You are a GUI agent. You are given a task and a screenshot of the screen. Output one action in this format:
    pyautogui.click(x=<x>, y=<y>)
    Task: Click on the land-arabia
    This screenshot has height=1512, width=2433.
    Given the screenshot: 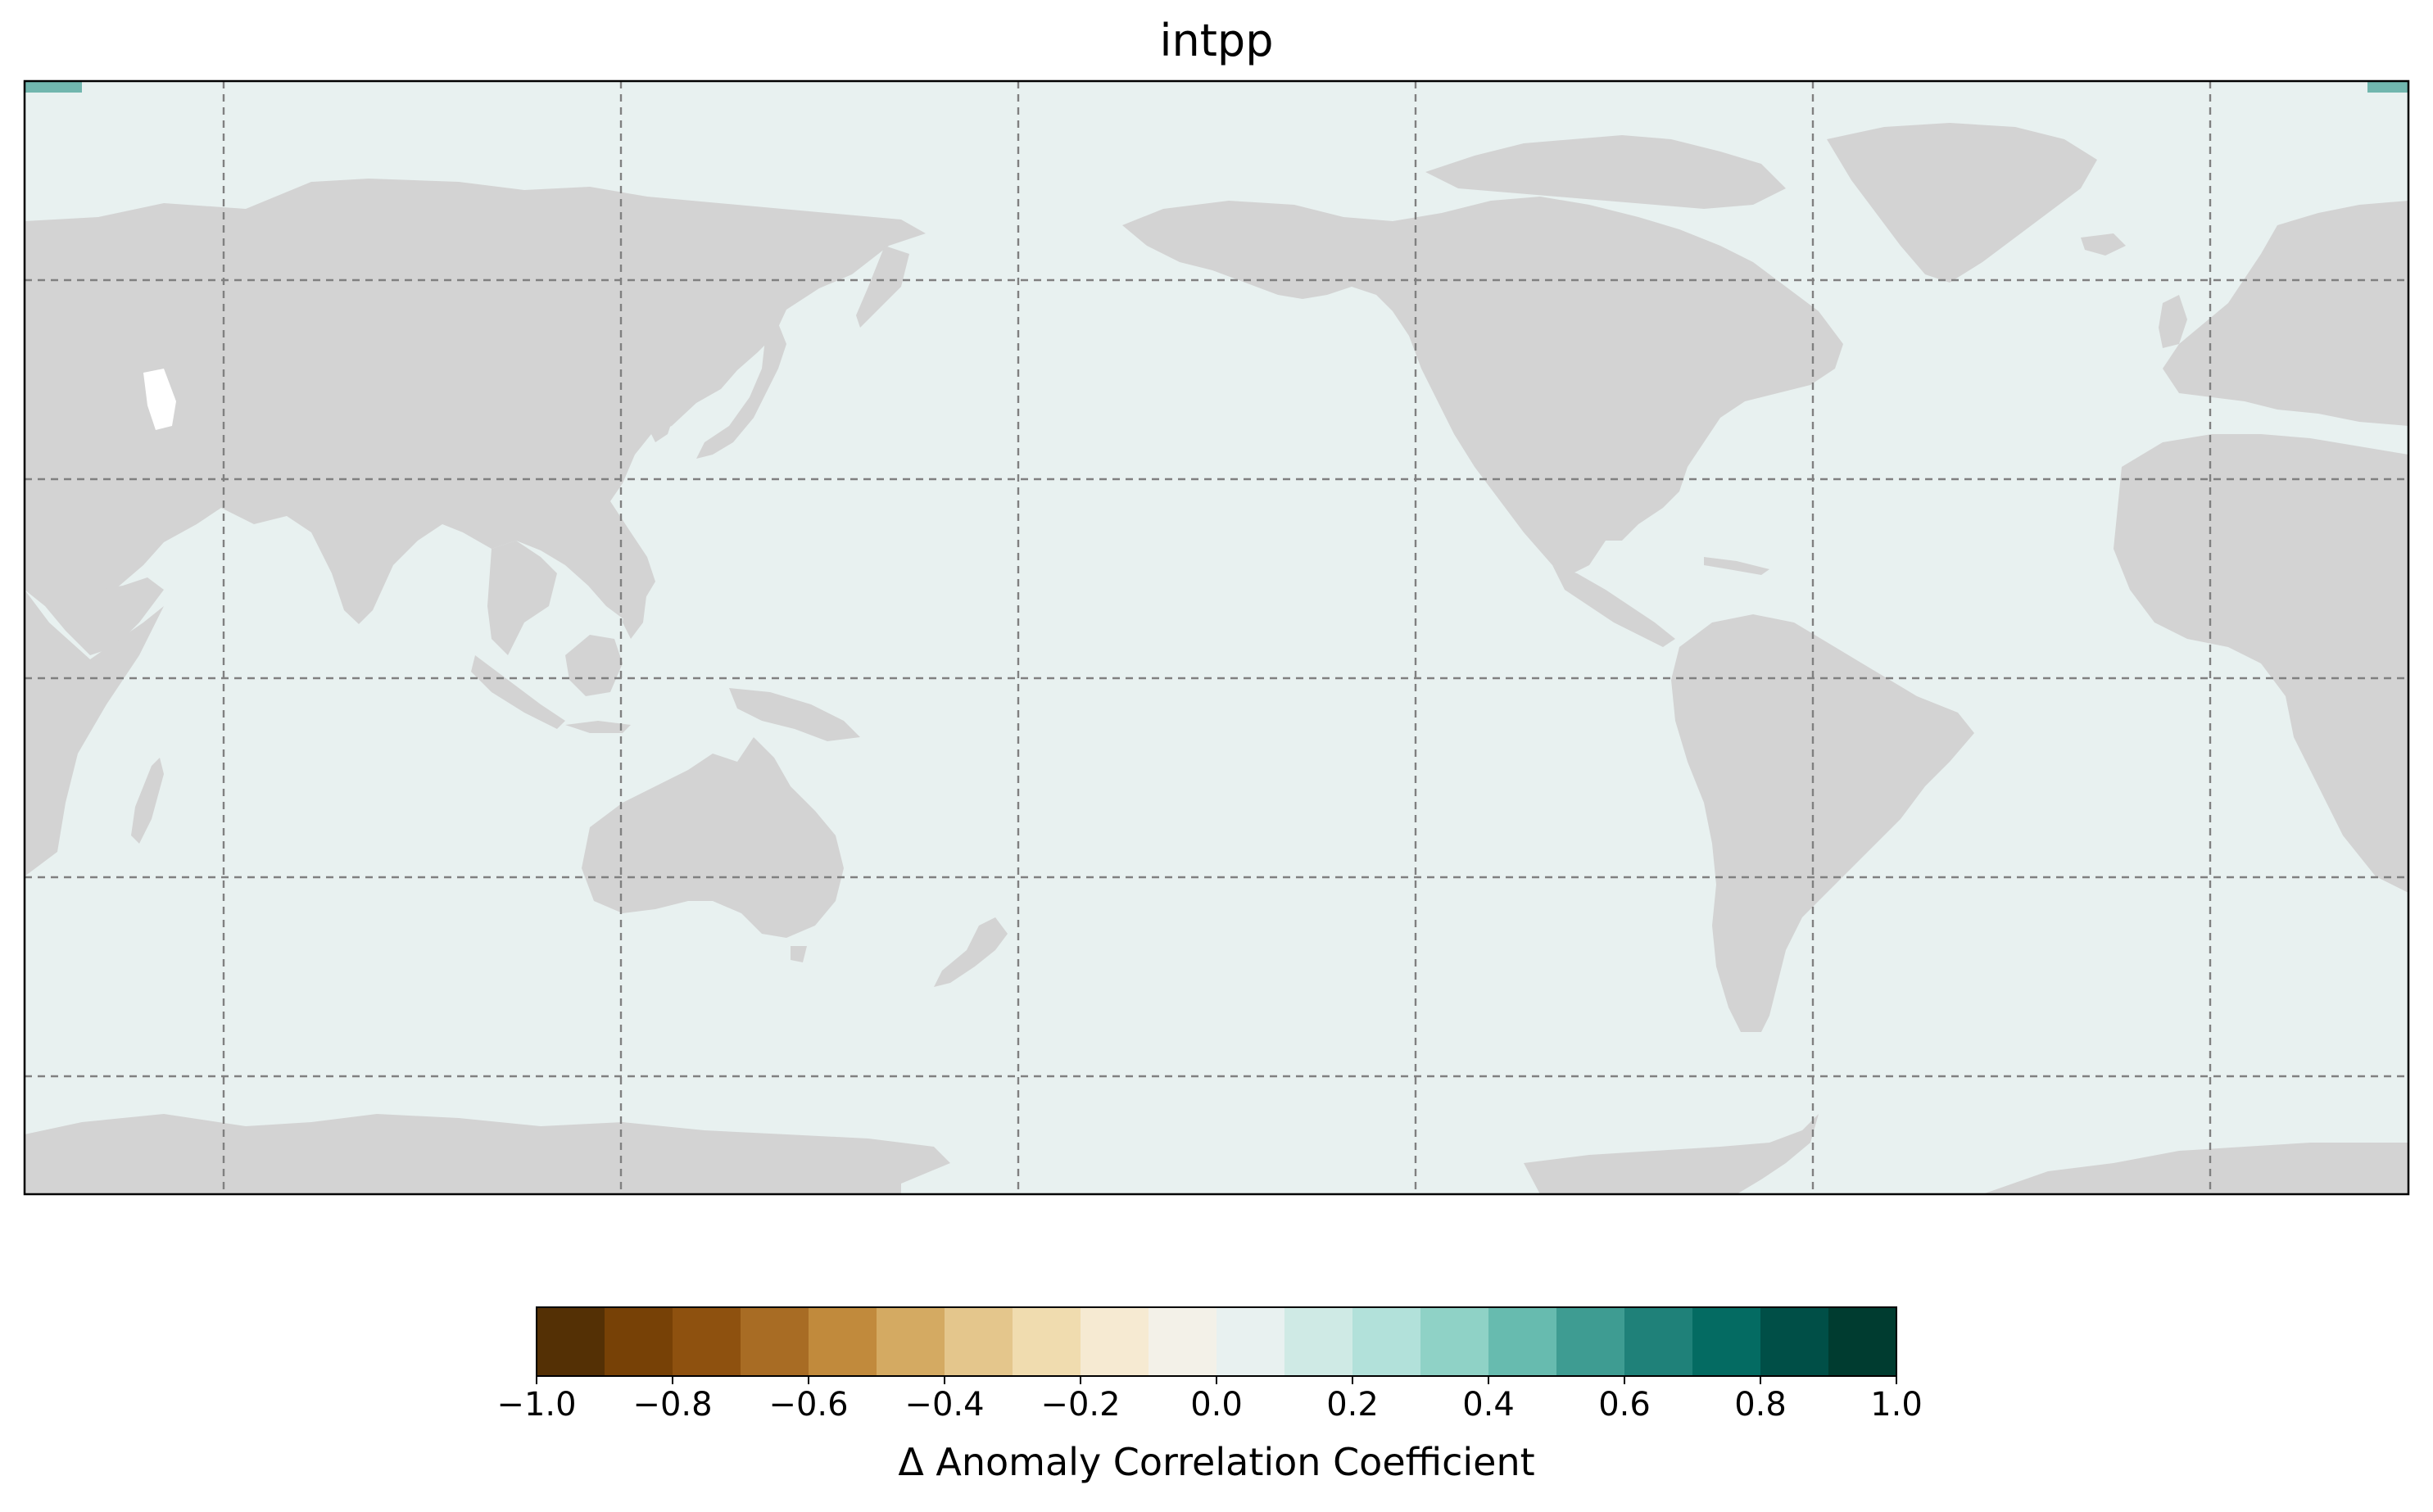 What is the action you would take?
    pyautogui.click(x=94, y=589)
    